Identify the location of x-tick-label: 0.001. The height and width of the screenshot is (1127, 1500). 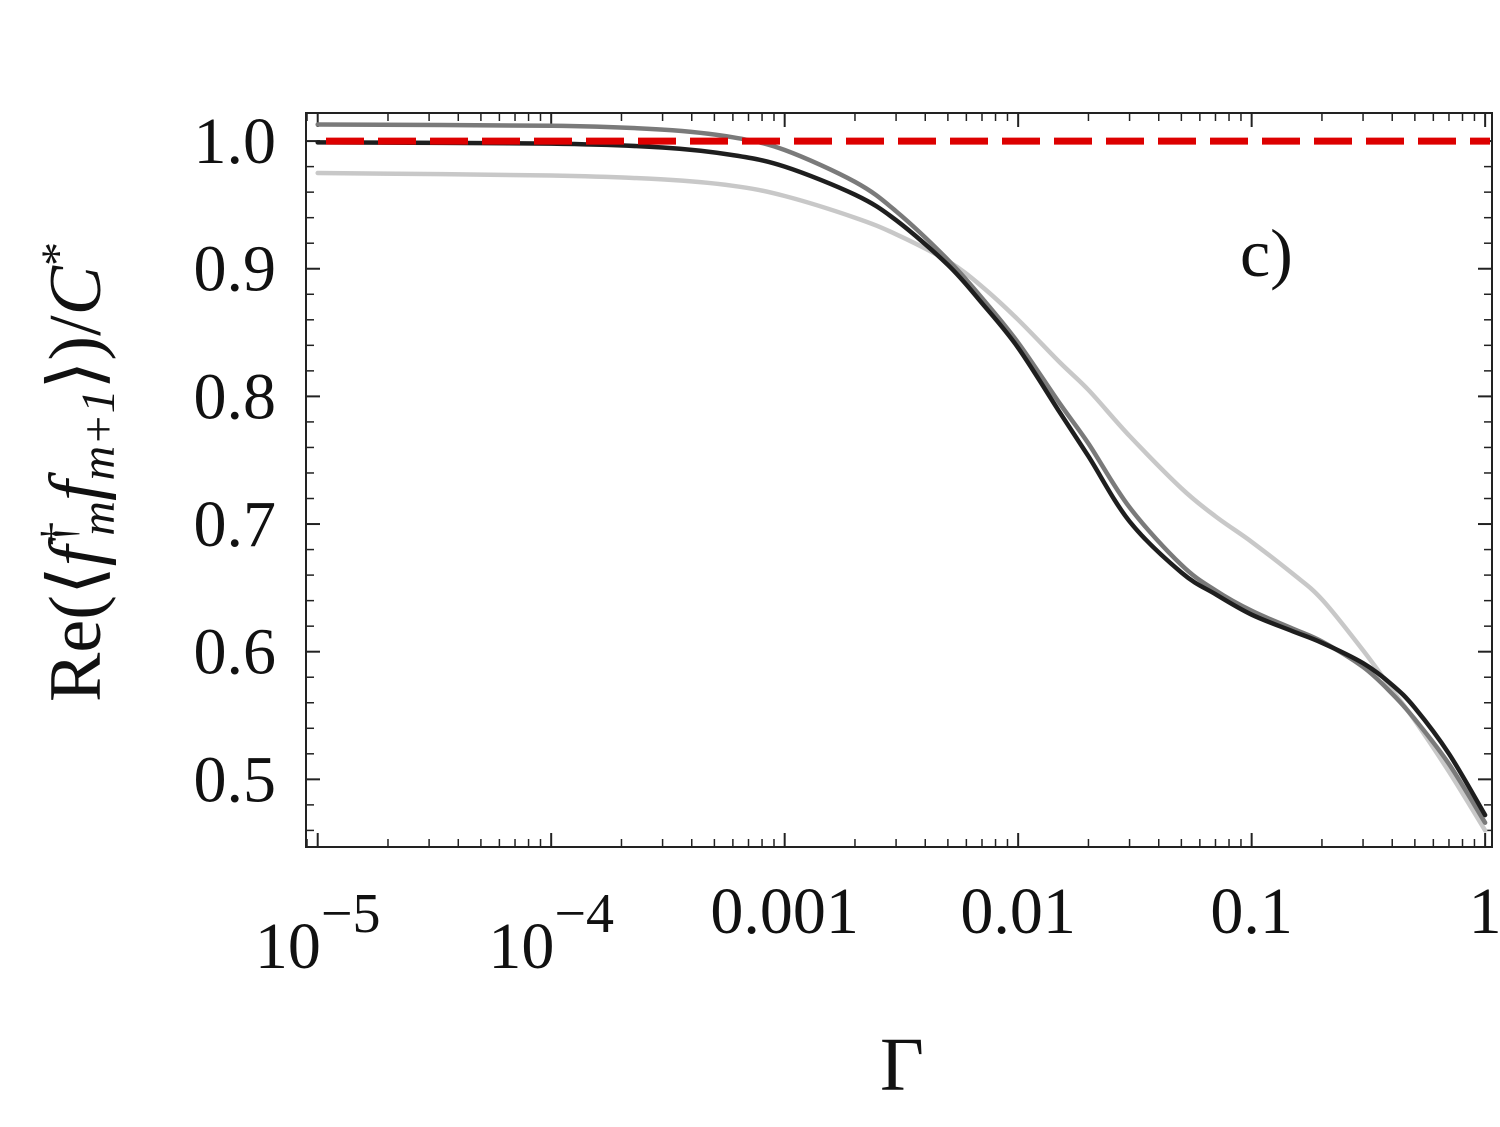
(784, 911).